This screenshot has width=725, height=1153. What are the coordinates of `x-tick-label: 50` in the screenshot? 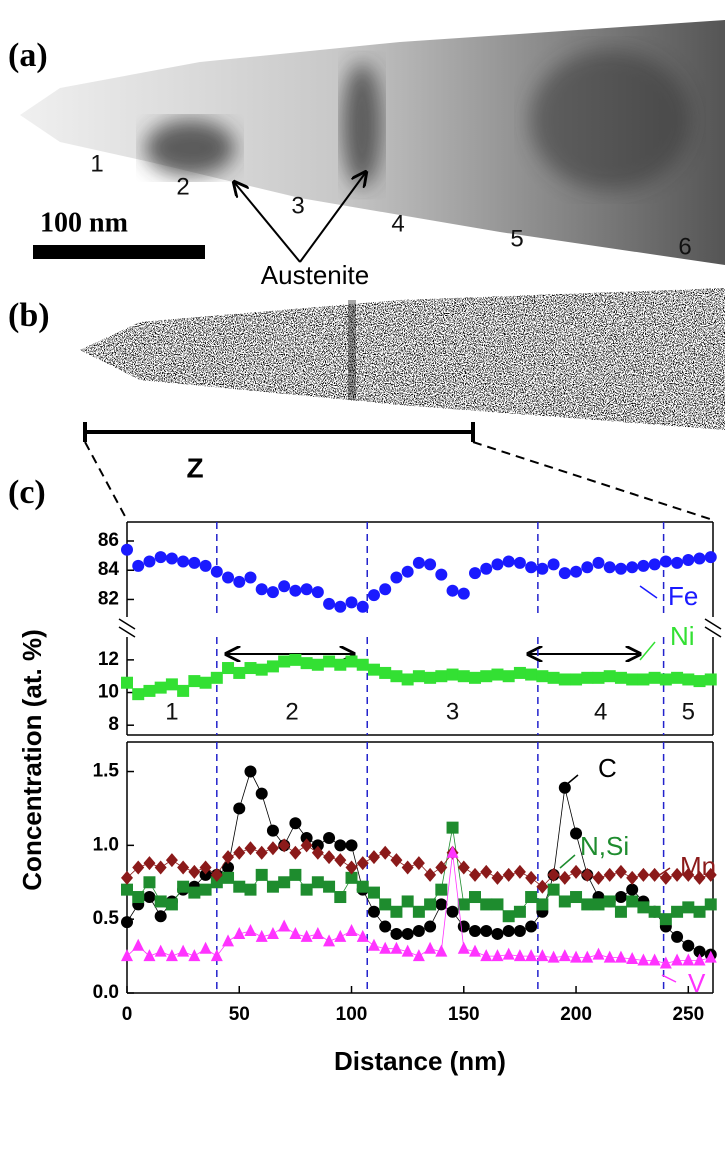 It's located at (239, 1014).